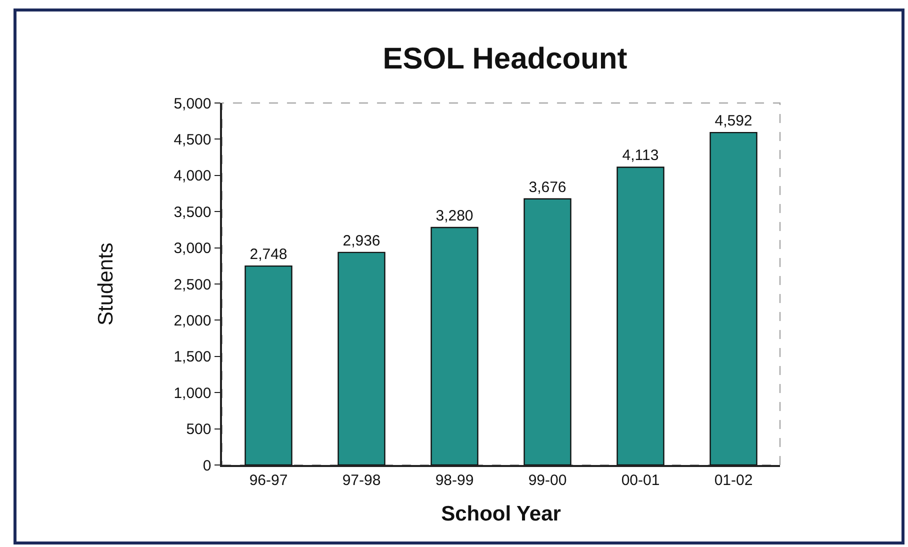 The image size is (908, 547). Describe the element at coordinates (193, 285) in the screenshot. I see `y-tick-label: 2,500` at that location.